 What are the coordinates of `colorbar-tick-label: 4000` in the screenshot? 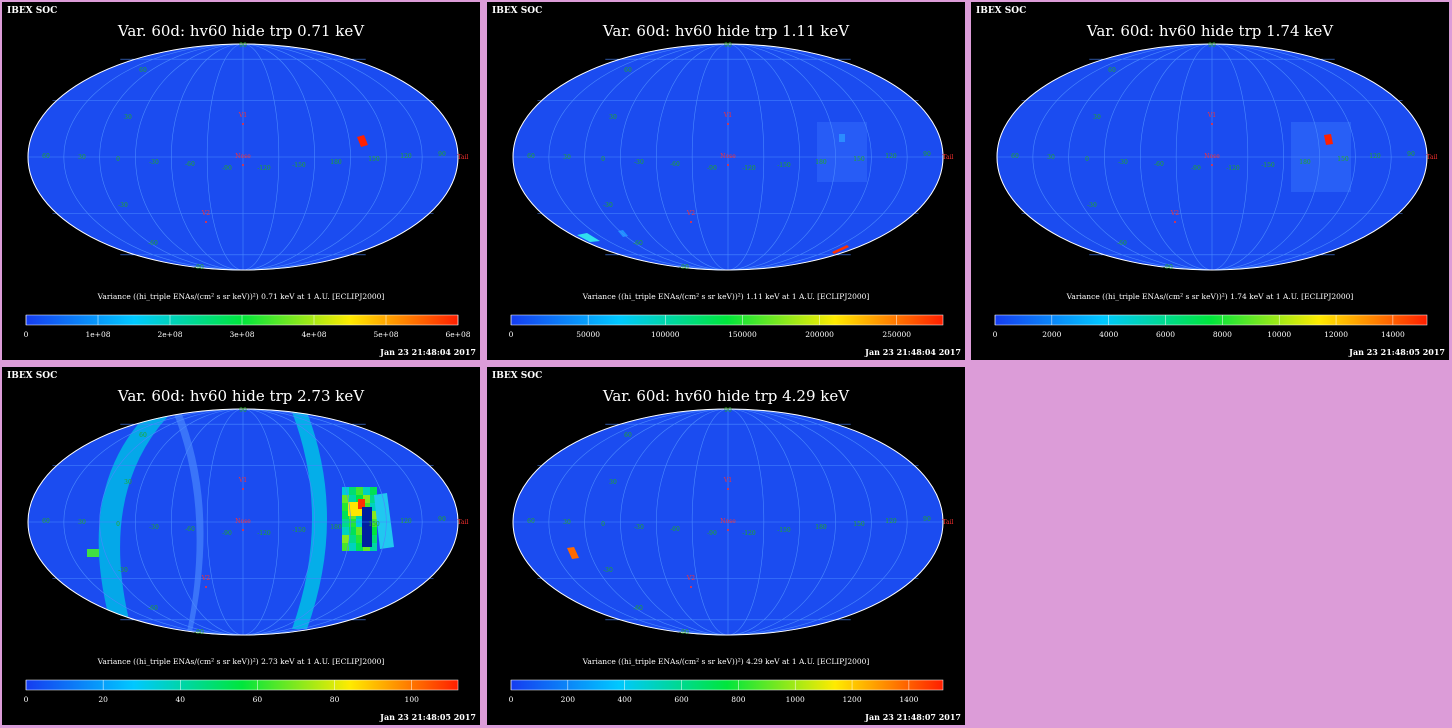 It's located at (1108, 334).